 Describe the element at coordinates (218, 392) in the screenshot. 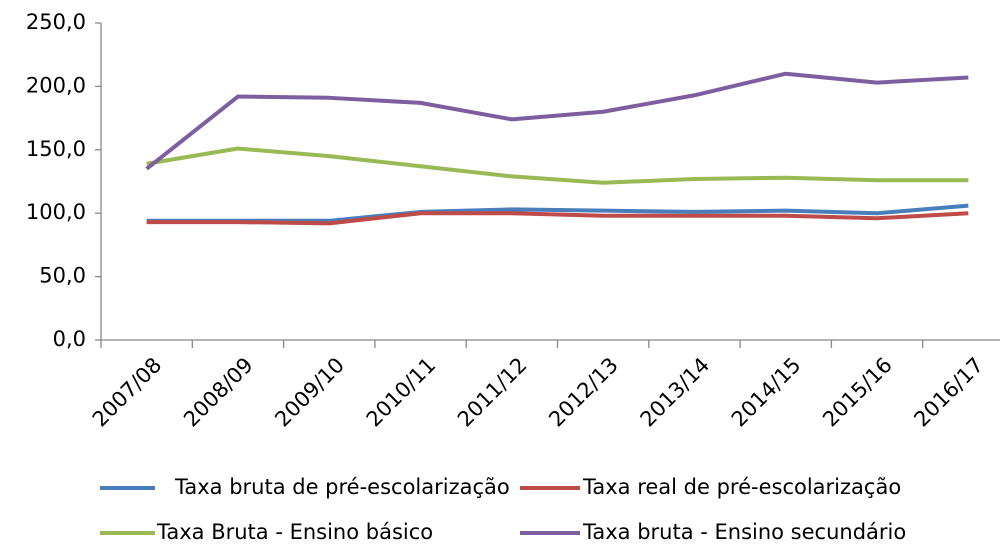

I see `x-tick-label: 2008/09` at that location.